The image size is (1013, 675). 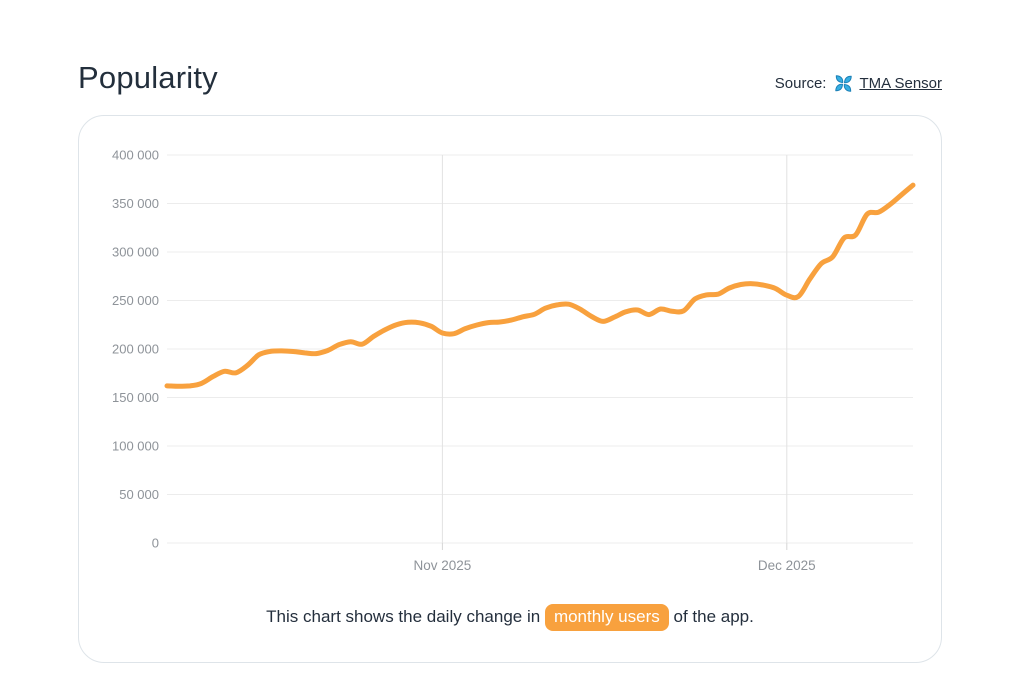 What do you see at coordinates (858, 83) in the screenshot?
I see `source-block: Source: TMA Sensor` at bounding box center [858, 83].